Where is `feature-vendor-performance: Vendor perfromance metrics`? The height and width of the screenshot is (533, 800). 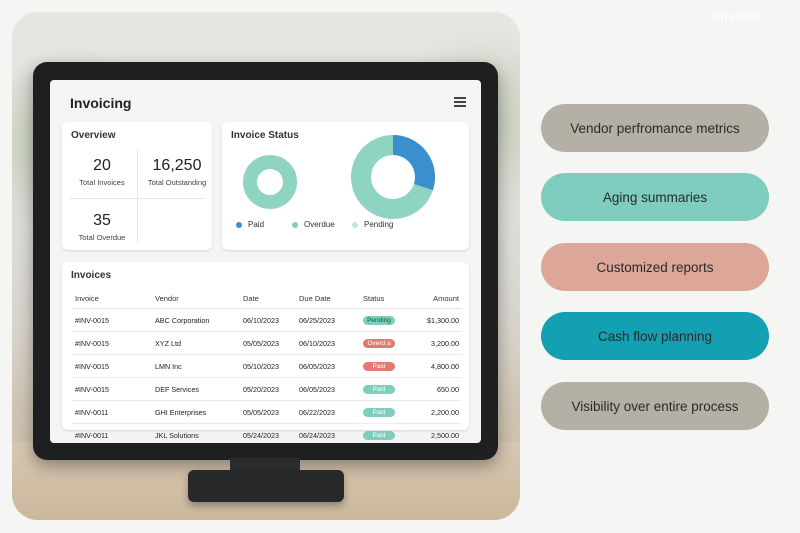 feature-vendor-performance: Vendor perfromance metrics is located at coordinates (655, 128).